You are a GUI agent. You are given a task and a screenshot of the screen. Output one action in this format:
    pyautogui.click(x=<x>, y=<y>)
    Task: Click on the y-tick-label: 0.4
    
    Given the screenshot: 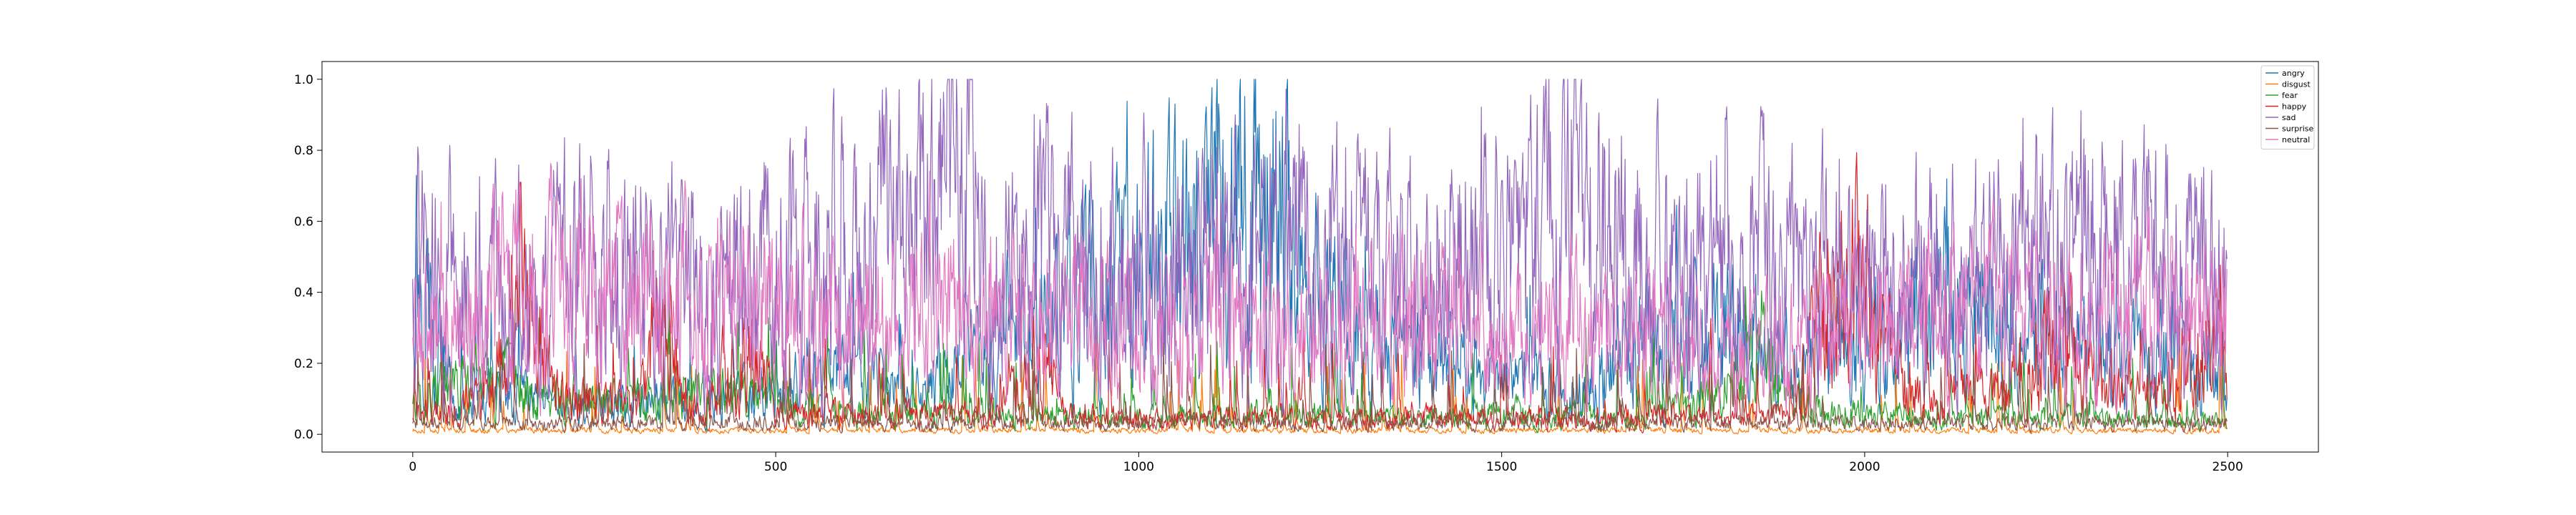 What is the action you would take?
    pyautogui.click(x=303, y=293)
    